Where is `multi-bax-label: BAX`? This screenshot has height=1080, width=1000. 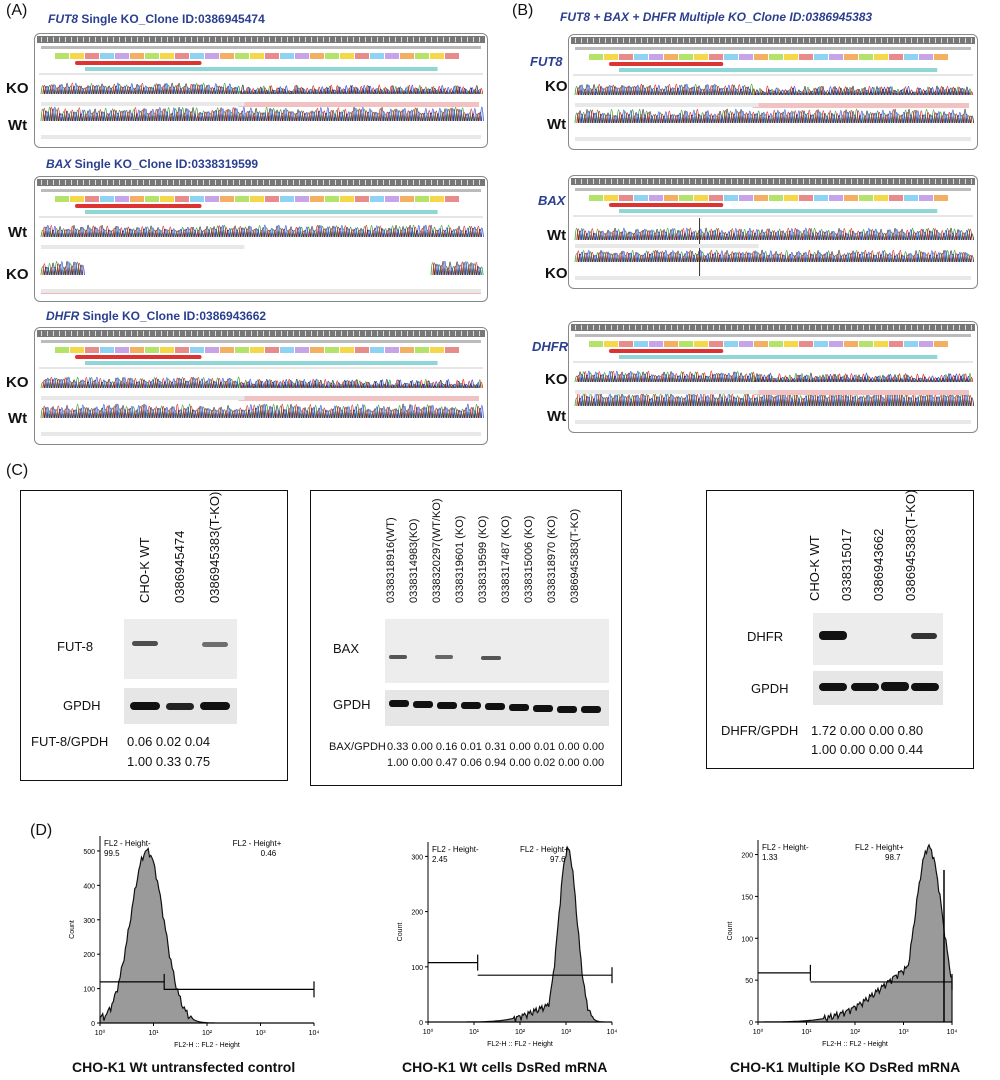 multi-bax-label: BAX is located at coordinates (552, 200).